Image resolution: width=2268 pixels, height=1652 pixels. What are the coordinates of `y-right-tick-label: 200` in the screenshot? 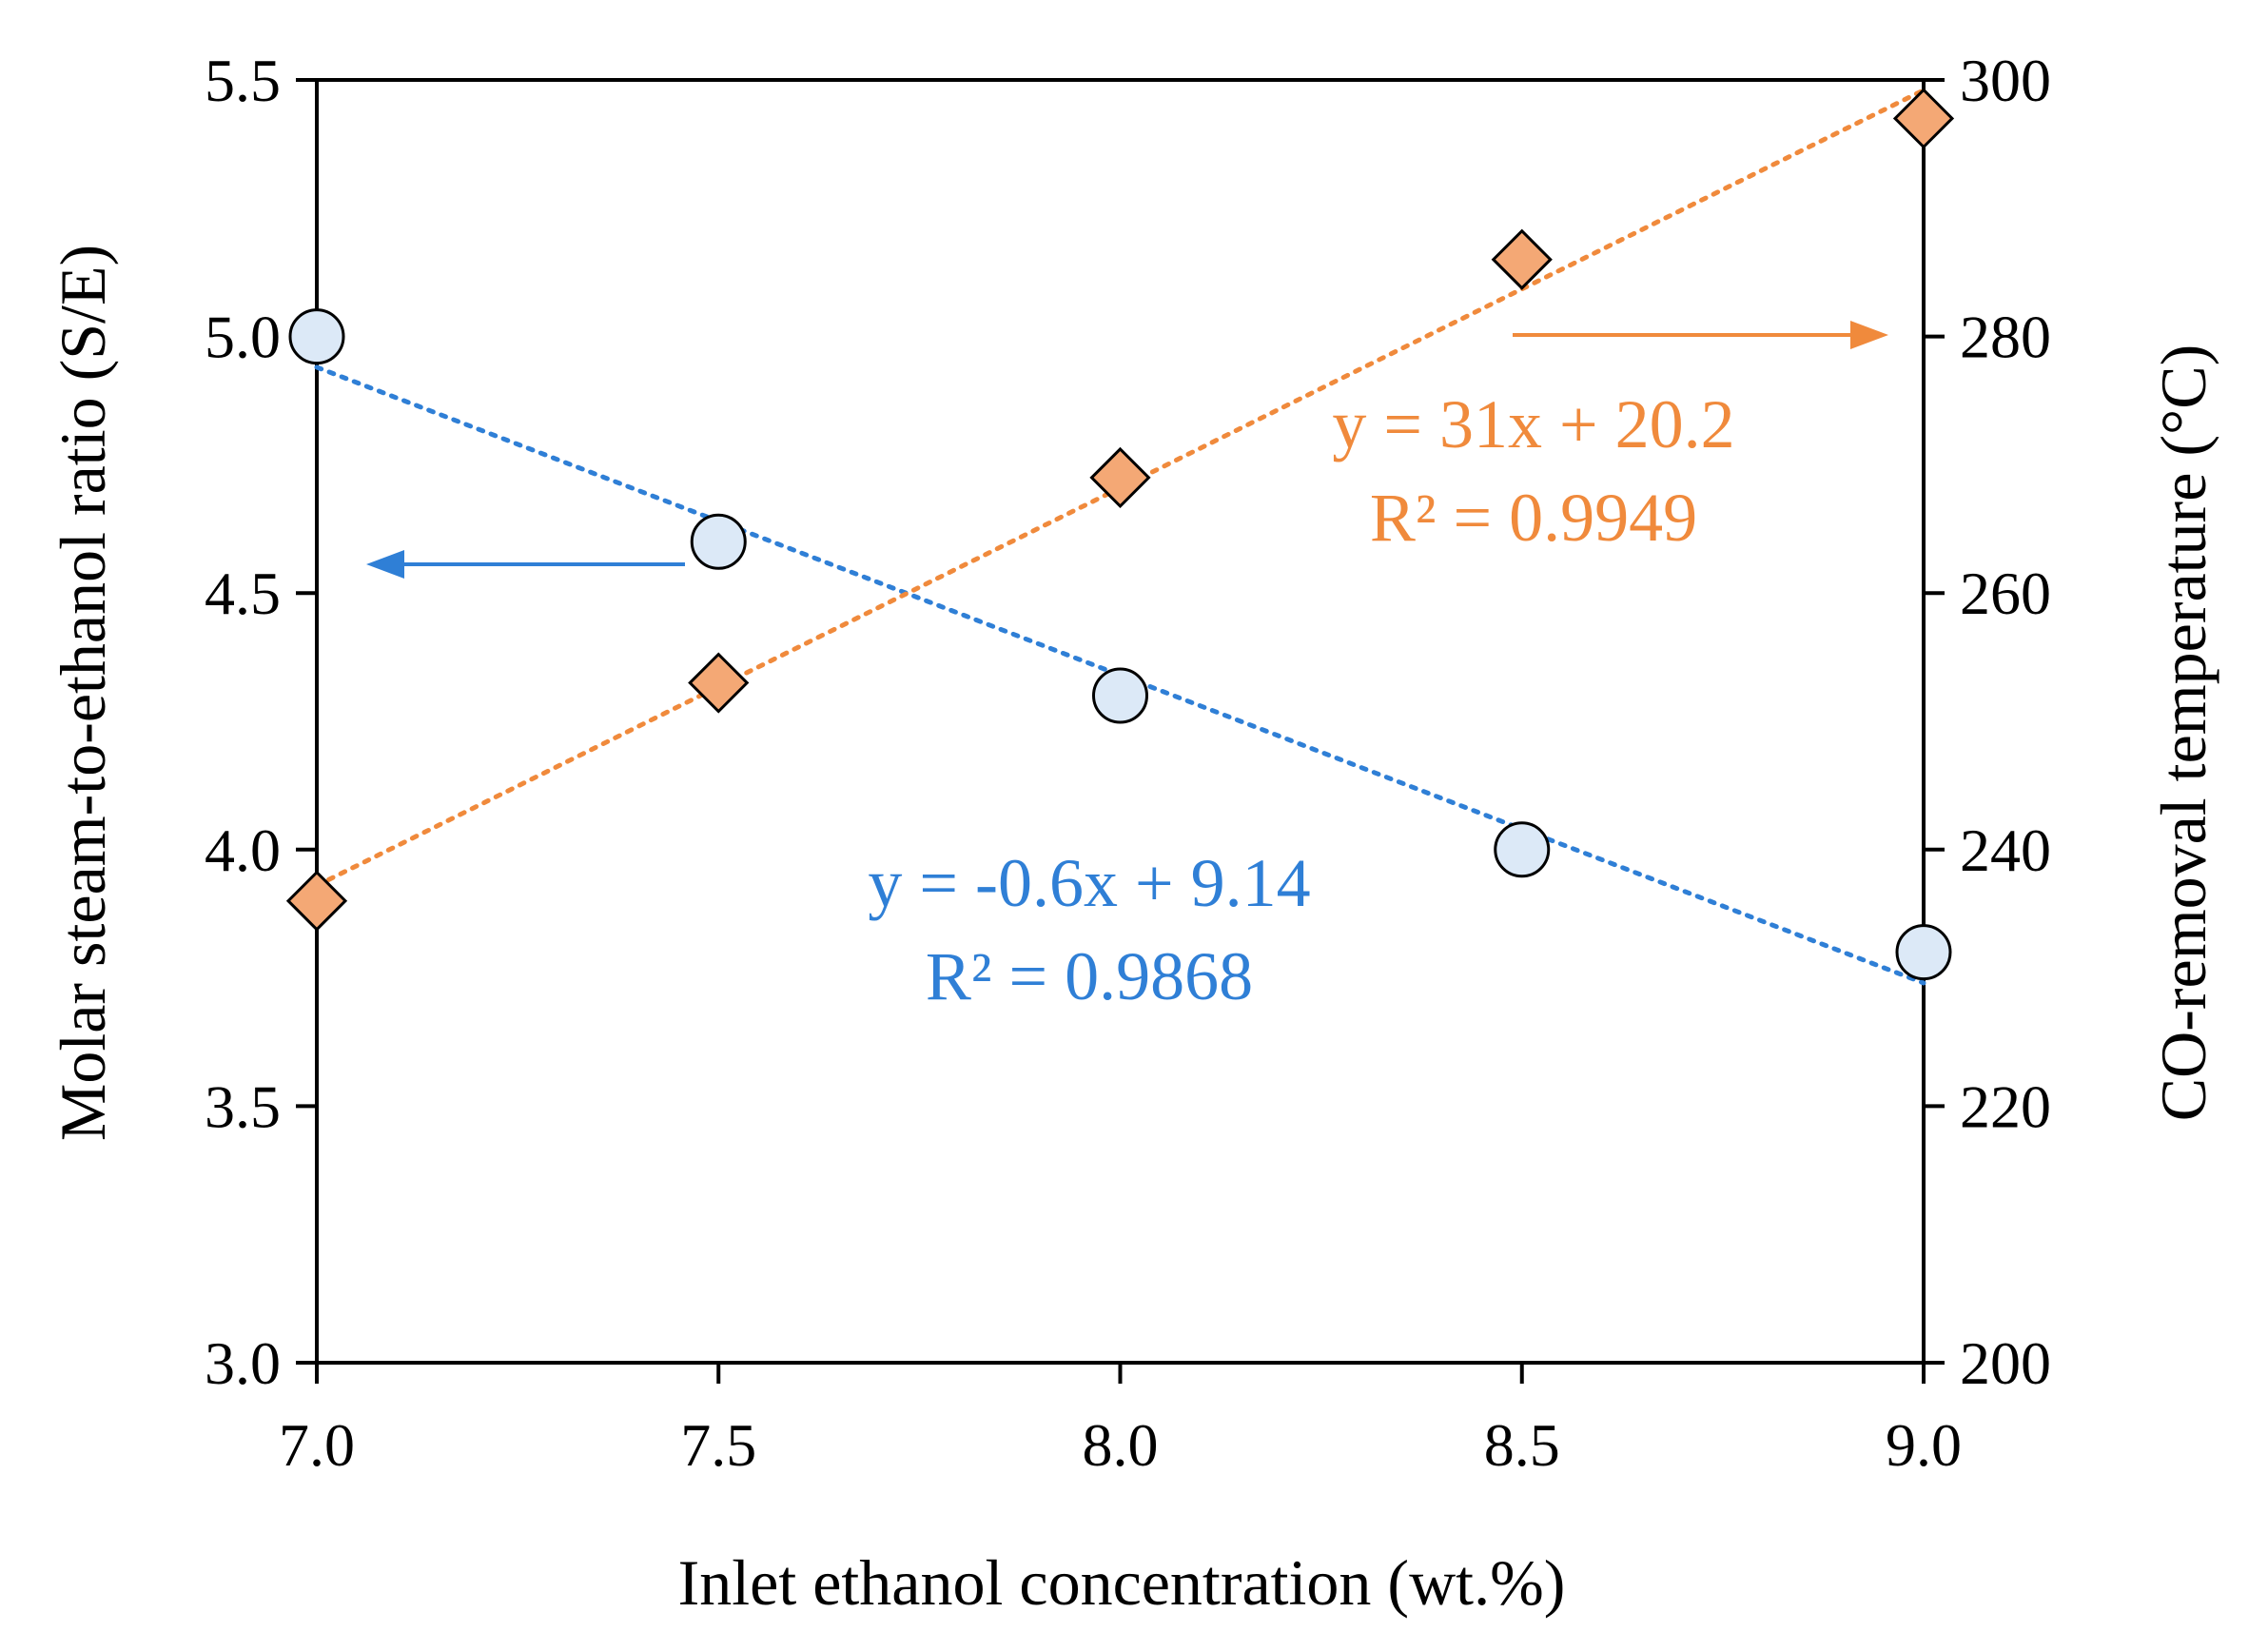 It's located at (2005, 1363).